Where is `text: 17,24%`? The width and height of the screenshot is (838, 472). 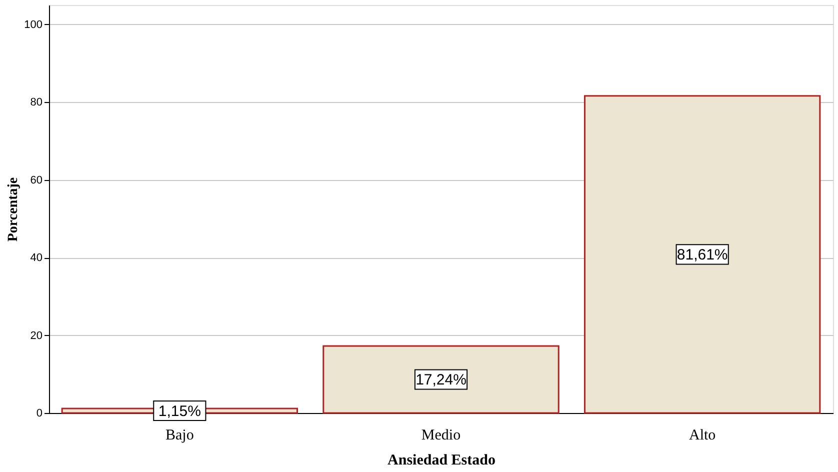
text: 17,24% is located at coordinates (441, 380).